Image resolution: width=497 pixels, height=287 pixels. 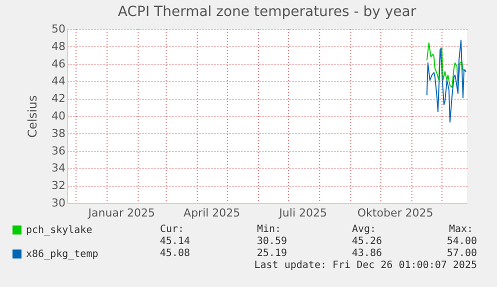 I want to click on text: Max:, so click(x=461, y=229).